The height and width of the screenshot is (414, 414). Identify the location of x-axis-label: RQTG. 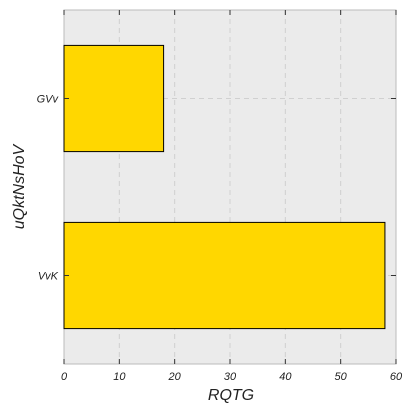
(231, 395).